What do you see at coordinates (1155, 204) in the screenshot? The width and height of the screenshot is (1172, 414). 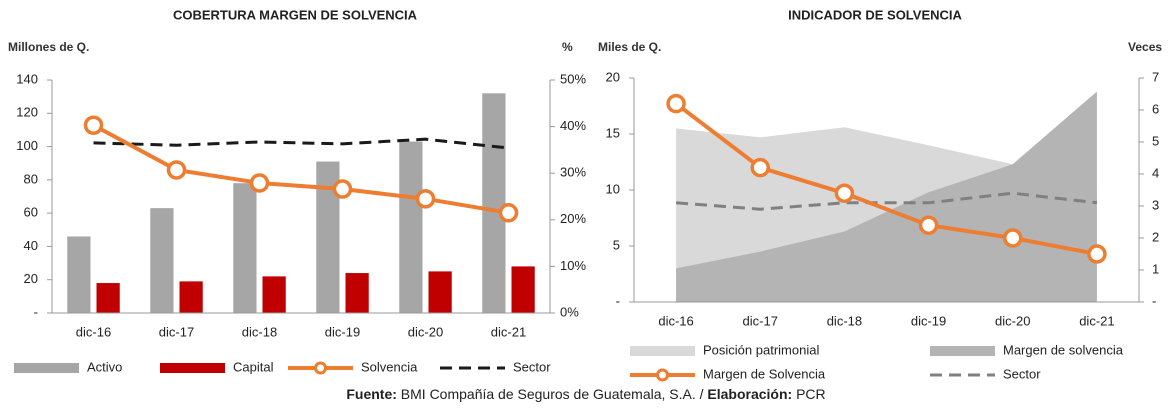 I see `y2-tick-label: 3` at bounding box center [1155, 204].